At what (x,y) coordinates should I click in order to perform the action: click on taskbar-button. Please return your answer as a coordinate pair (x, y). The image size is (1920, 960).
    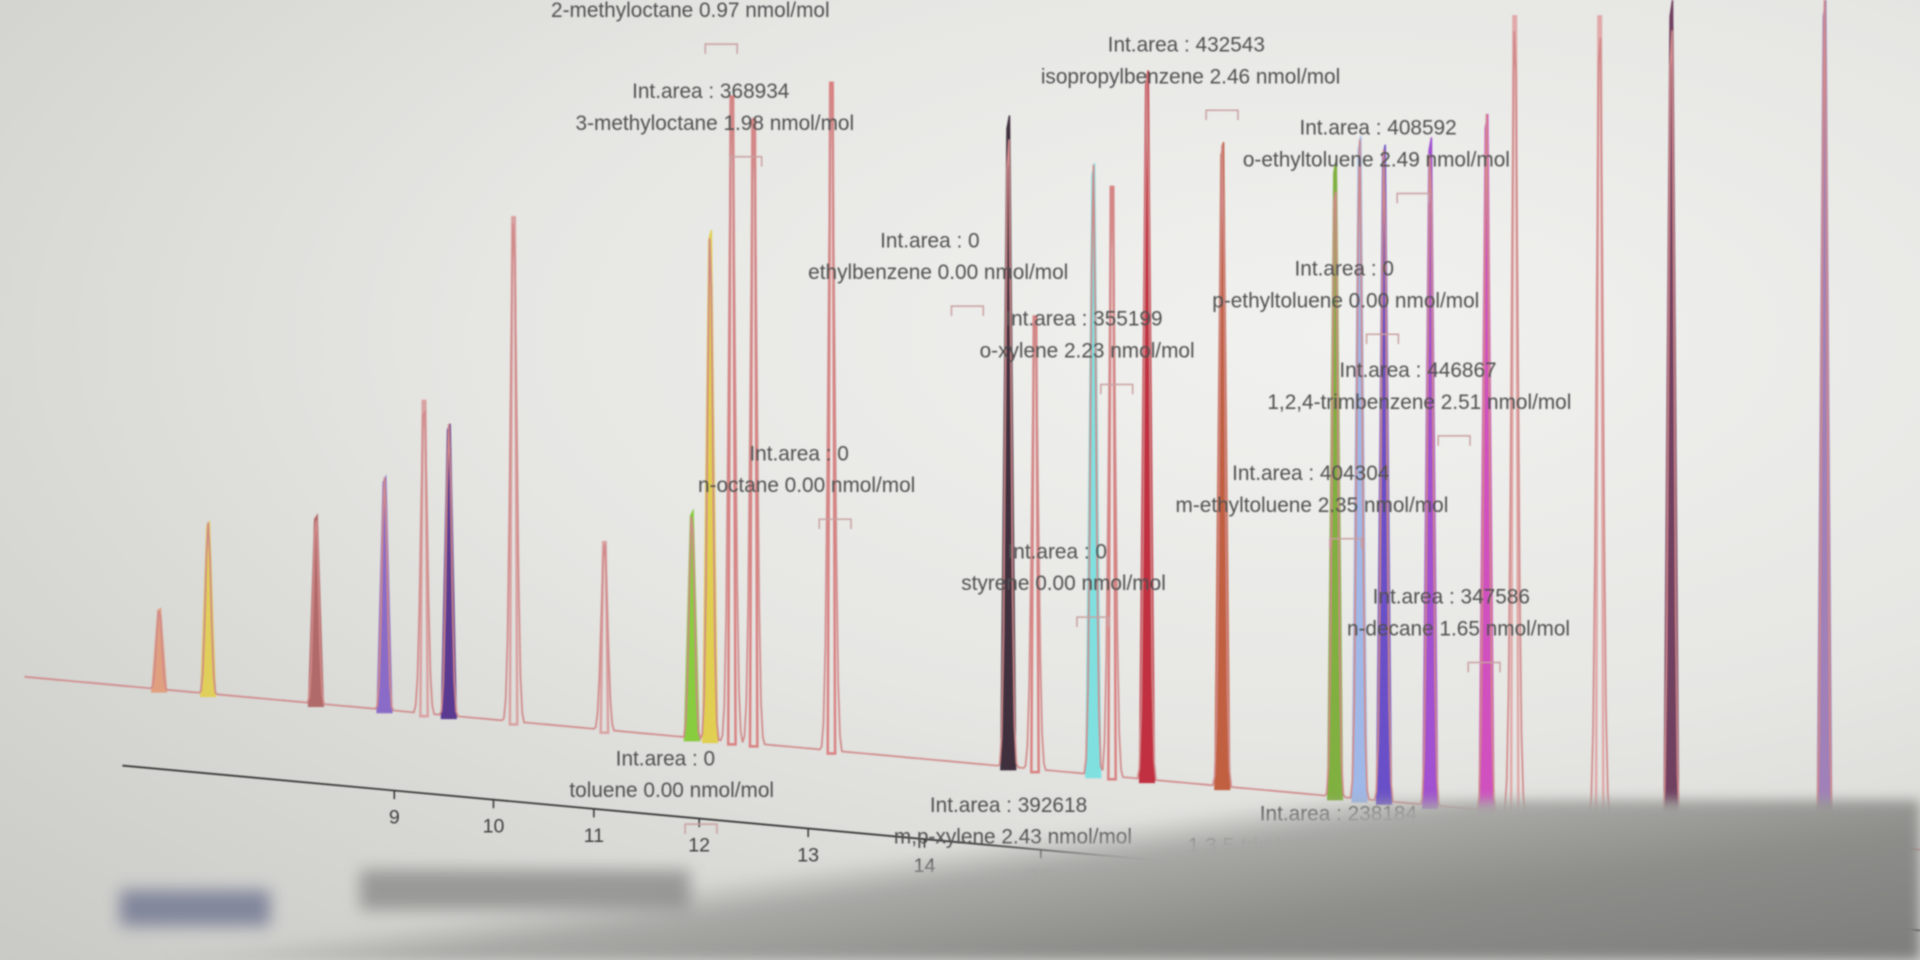
    Looking at the image, I should click on (195, 908).